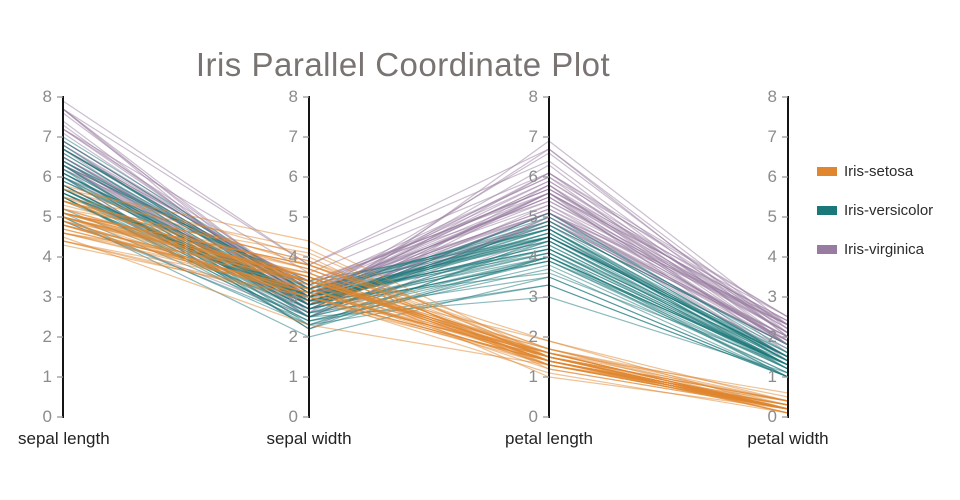 The width and height of the screenshot is (960, 500). What do you see at coordinates (827, 171) in the screenshot?
I see `legend-swatch-iris-setosa` at bounding box center [827, 171].